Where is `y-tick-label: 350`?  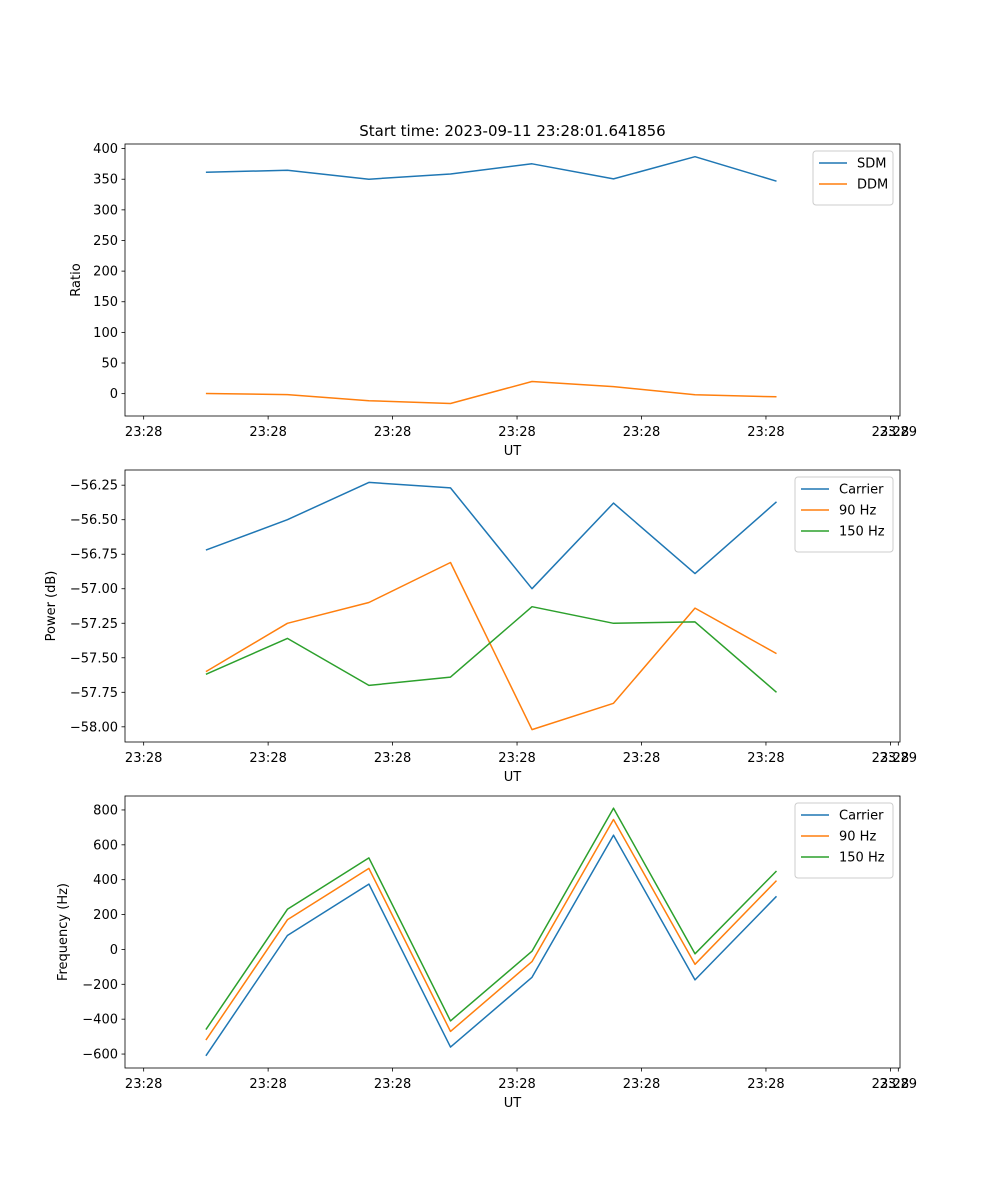
y-tick-label: 350 is located at coordinates (105, 180).